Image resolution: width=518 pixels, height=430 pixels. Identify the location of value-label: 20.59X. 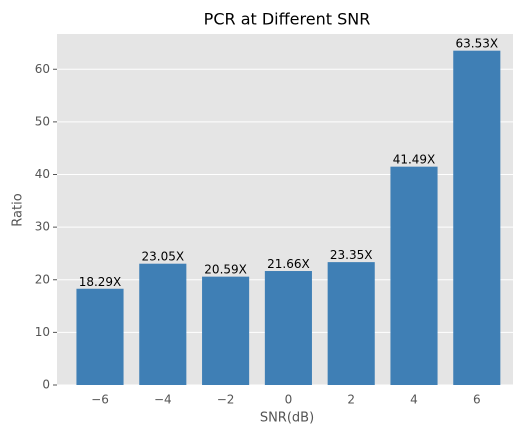
(225, 270).